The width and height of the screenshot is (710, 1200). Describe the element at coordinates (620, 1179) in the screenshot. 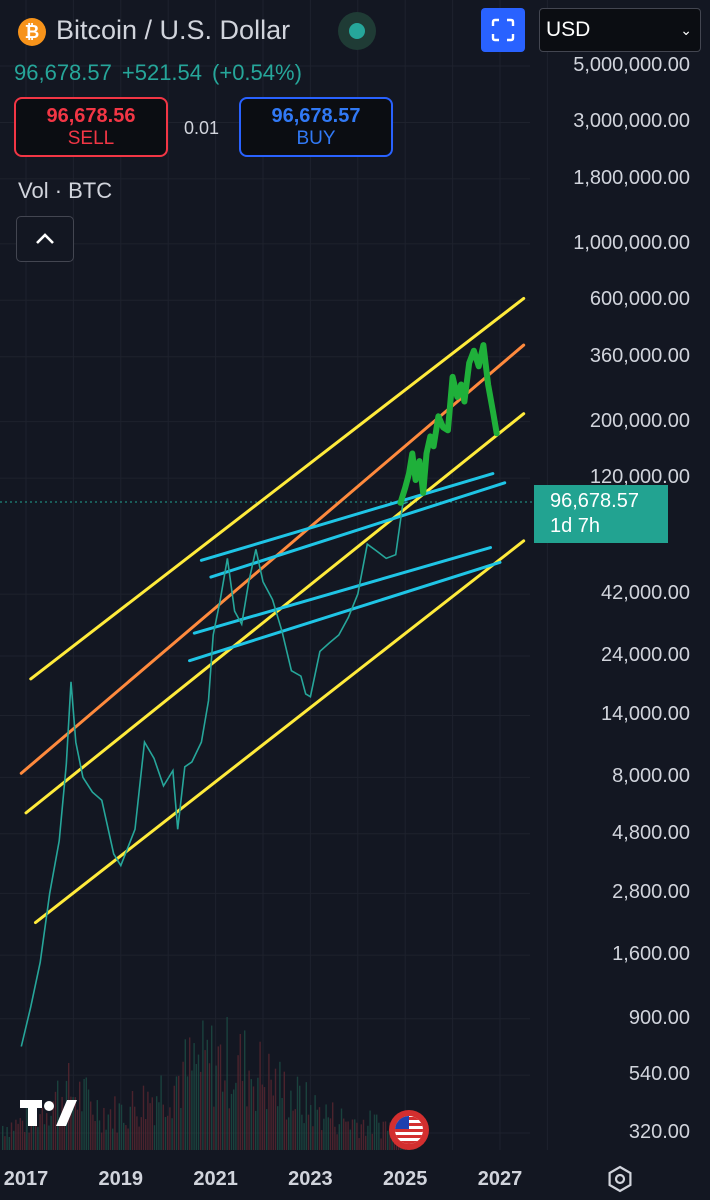

I see `settings-icon` at that location.